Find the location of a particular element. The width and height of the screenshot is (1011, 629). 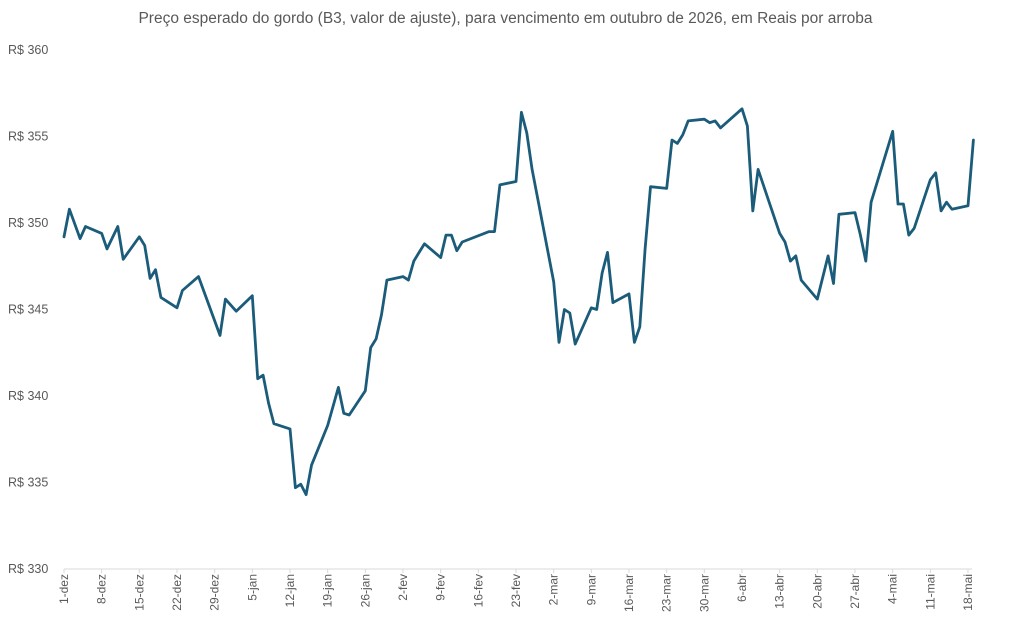

x-tick-label: 27-abr is located at coordinates (855, 591).